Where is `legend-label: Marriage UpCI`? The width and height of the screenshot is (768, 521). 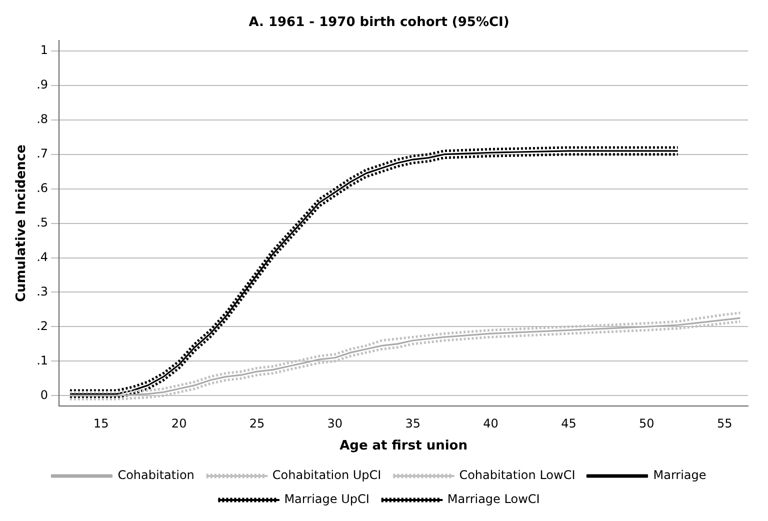 legend-label: Marriage UpCI is located at coordinates (327, 499).